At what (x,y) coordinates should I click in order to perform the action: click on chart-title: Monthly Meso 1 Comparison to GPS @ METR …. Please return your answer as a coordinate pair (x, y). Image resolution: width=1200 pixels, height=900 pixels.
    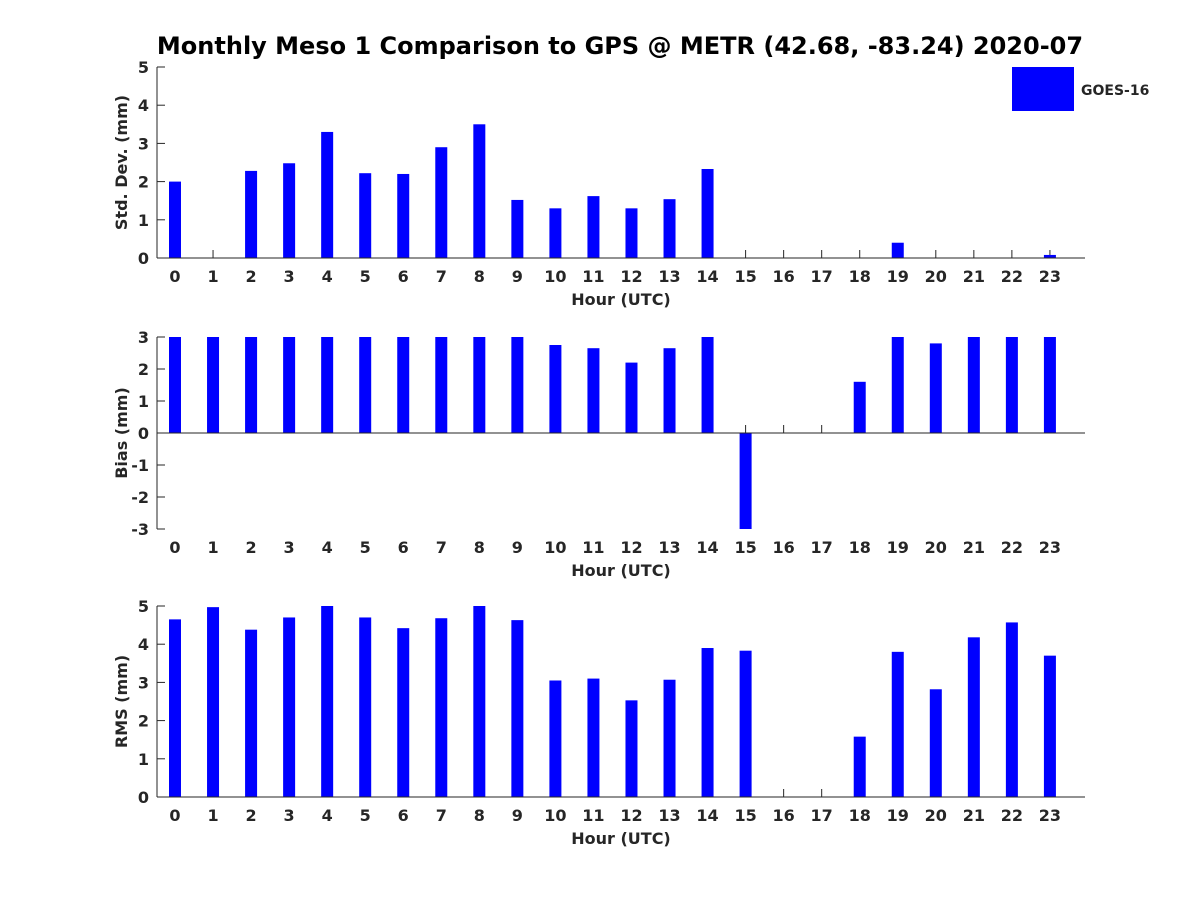
    Looking at the image, I should click on (620, 46).